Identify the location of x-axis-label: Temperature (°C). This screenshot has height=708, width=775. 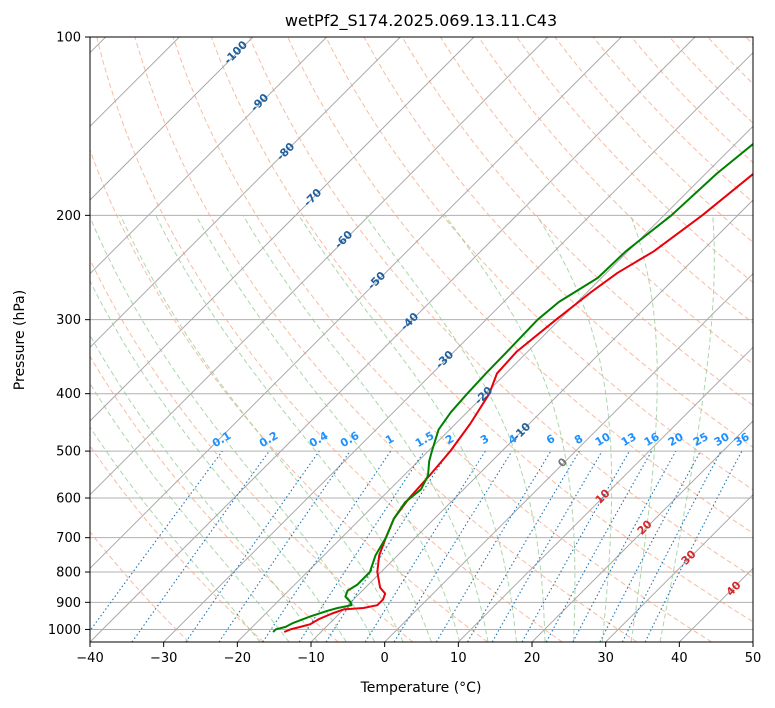
(421, 688).